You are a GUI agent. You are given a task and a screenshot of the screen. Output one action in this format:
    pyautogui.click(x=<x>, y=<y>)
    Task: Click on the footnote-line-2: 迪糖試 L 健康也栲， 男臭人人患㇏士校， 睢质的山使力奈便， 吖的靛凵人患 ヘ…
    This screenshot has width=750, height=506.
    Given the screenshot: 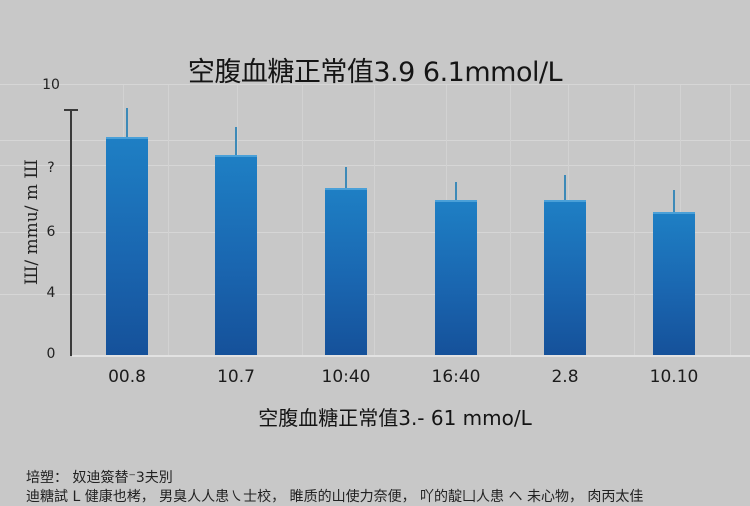 What is the action you would take?
    pyautogui.click(x=335, y=497)
    